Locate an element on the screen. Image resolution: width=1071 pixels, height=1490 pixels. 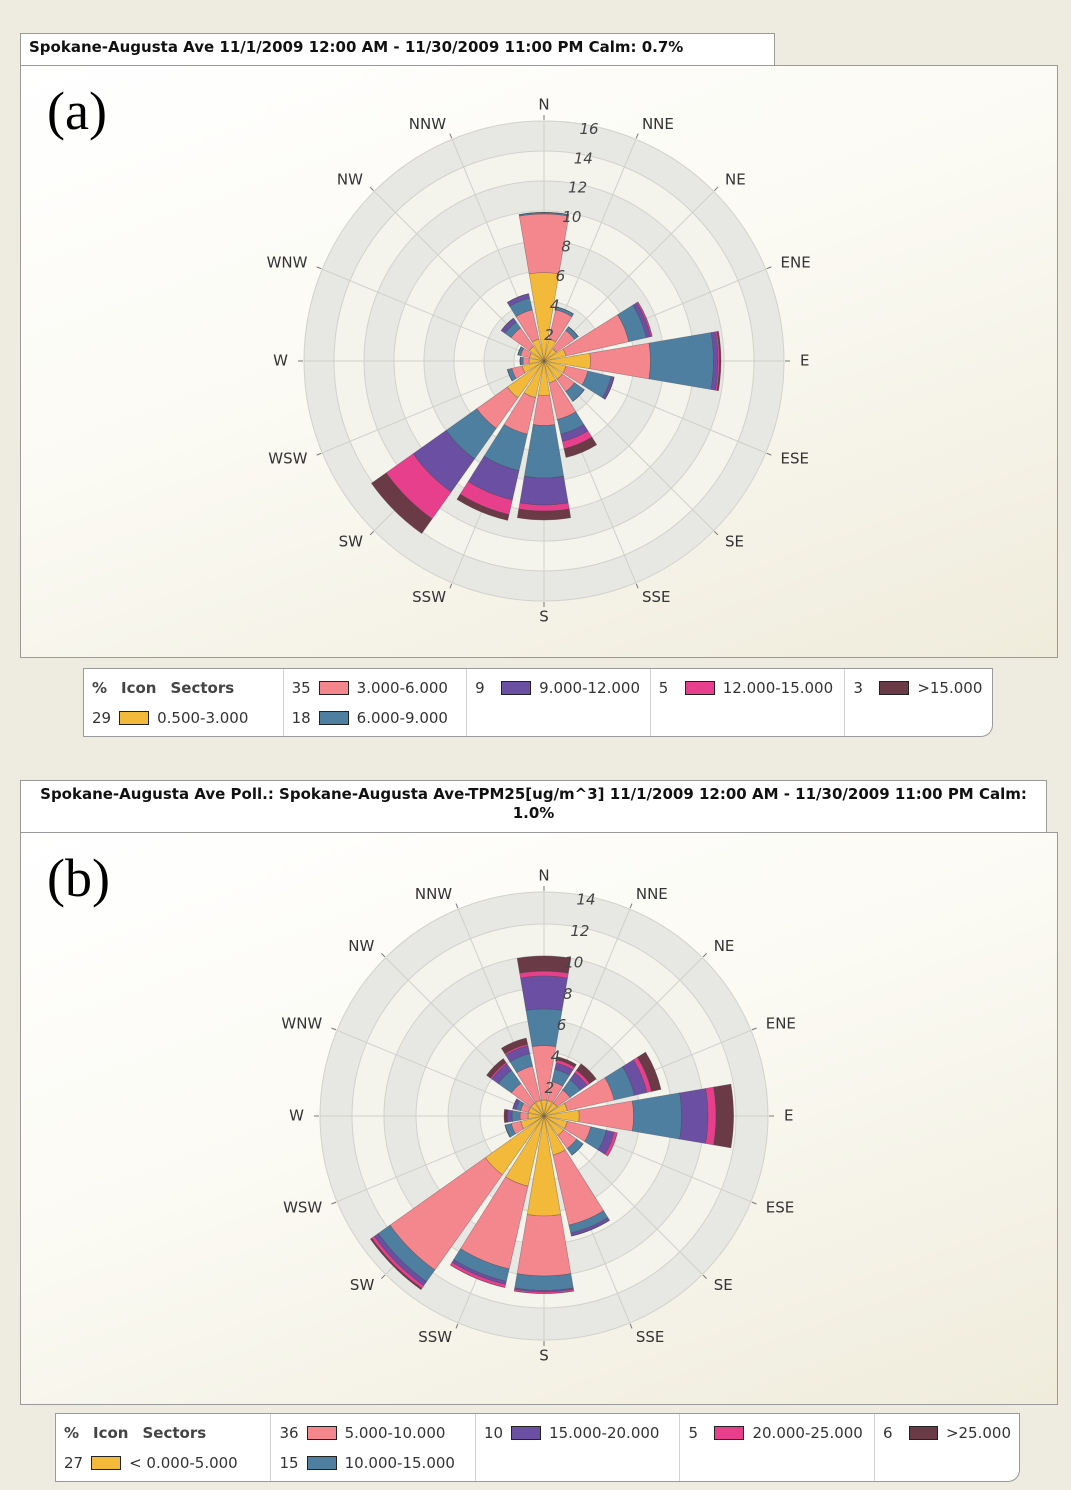
legend-row: 27 < 0.000-5.000 is located at coordinates (163, 1463).